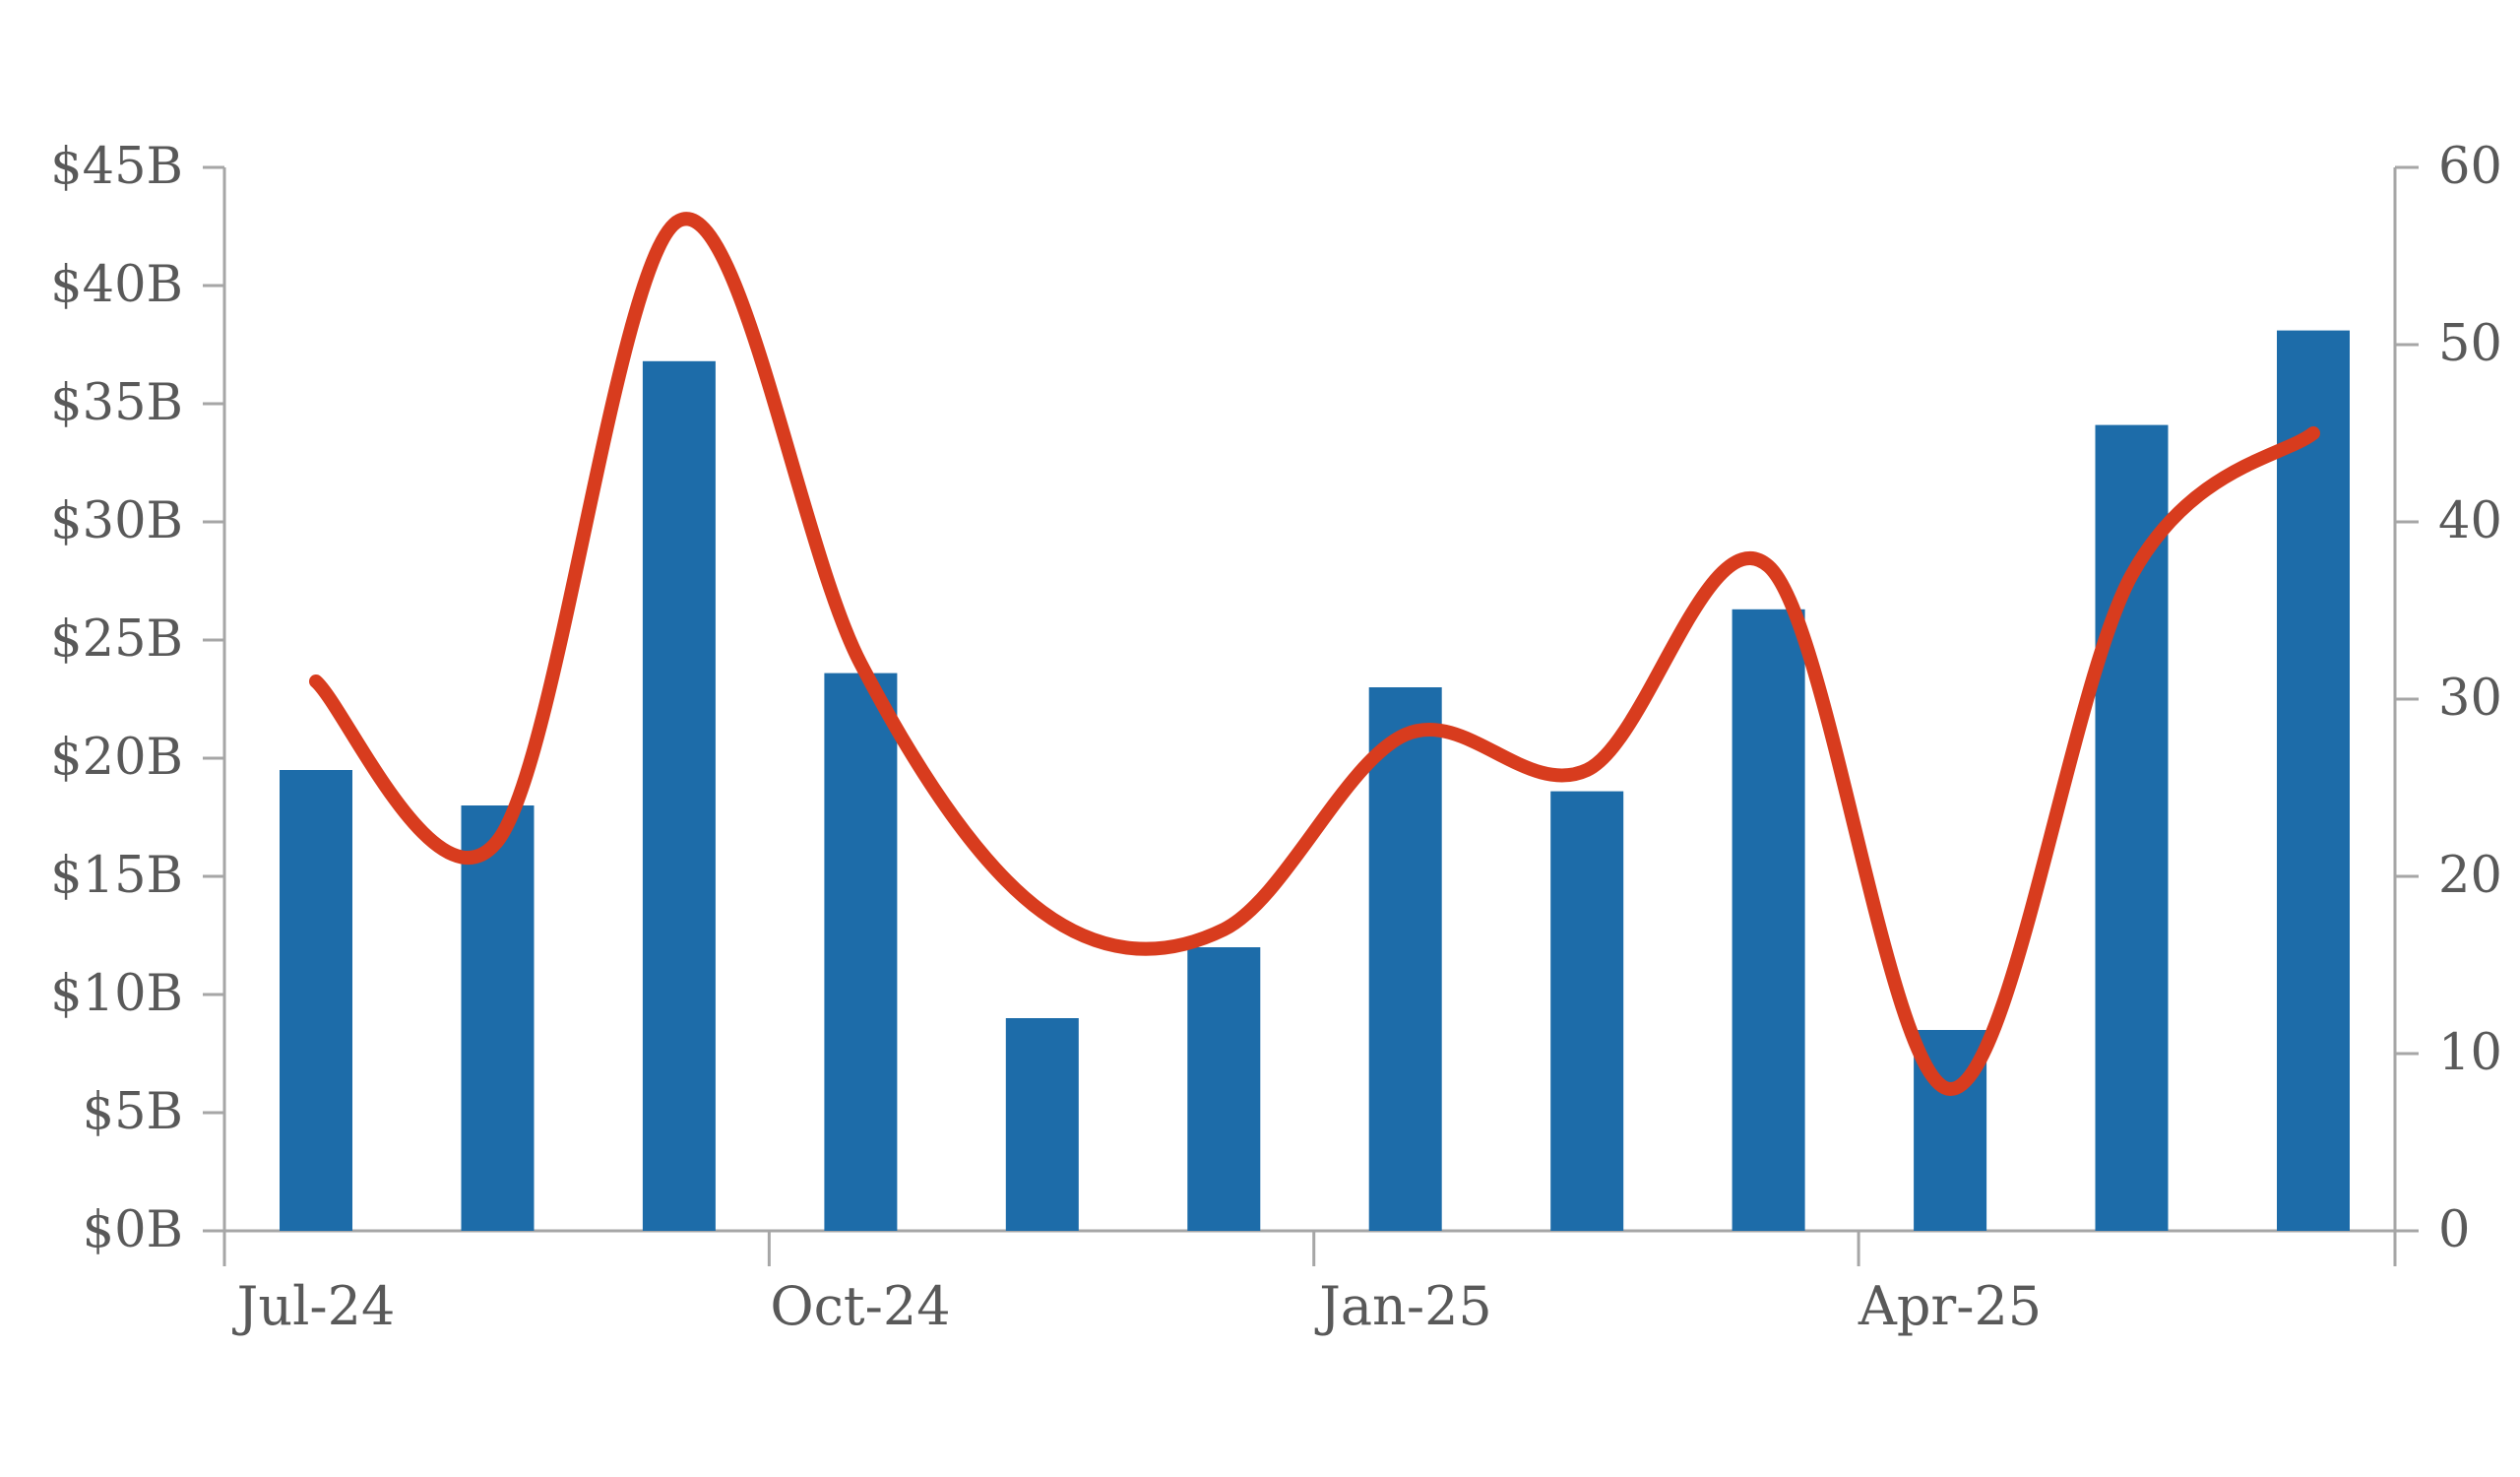 This screenshot has width=2520, height=1477. What do you see at coordinates (1950, 1306) in the screenshot?
I see `x-axis-tick-label: Apr-25` at bounding box center [1950, 1306].